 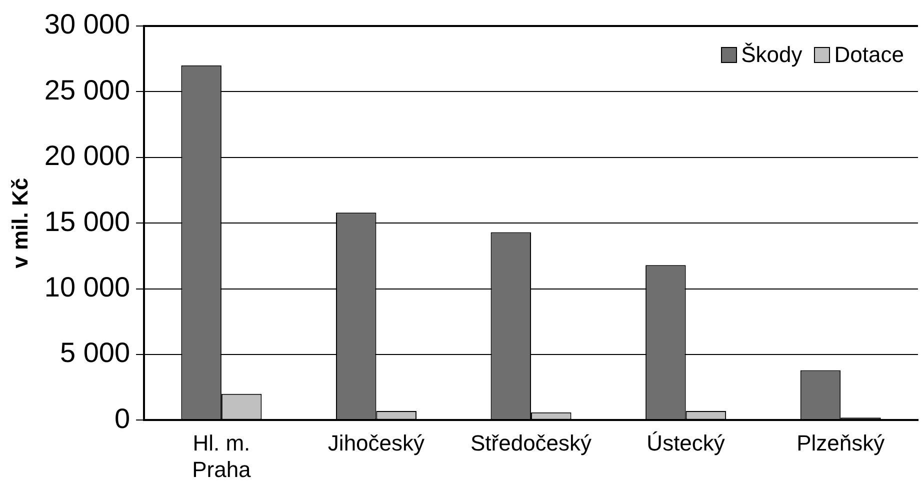 What do you see at coordinates (376, 443) in the screenshot?
I see `x-tick-label: Jihočeský` at bounding box center [376, 443].